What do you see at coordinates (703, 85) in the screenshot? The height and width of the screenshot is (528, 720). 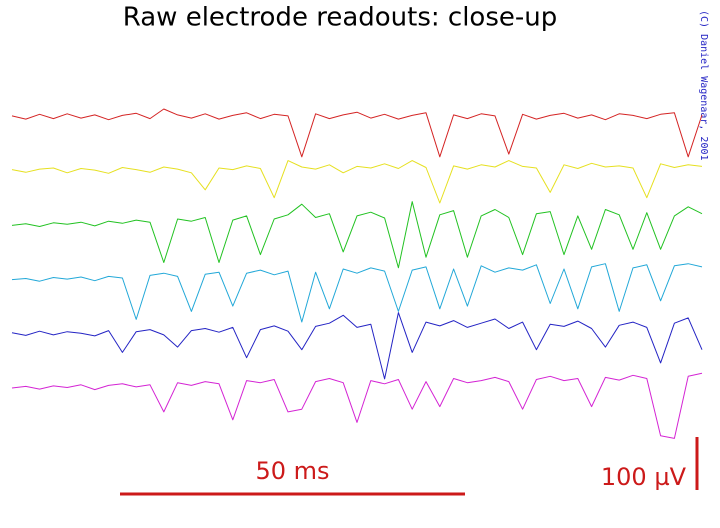 I see `credit: (C) Daniel Wagenaar, 2001` at bounding box center [703, 85].